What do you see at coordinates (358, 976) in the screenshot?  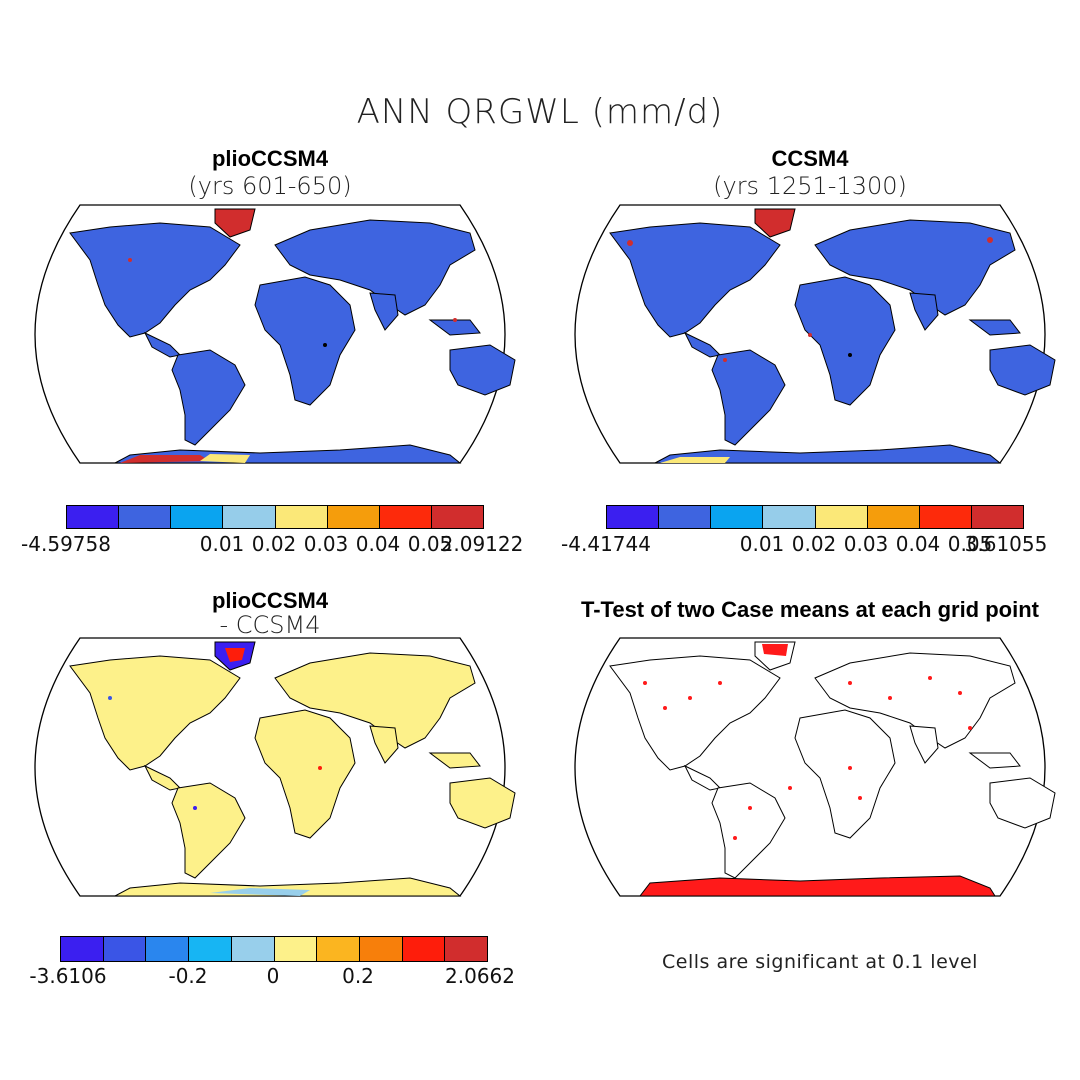 I see `colorbar-label: 0.2` at bounding box center [358, 976].